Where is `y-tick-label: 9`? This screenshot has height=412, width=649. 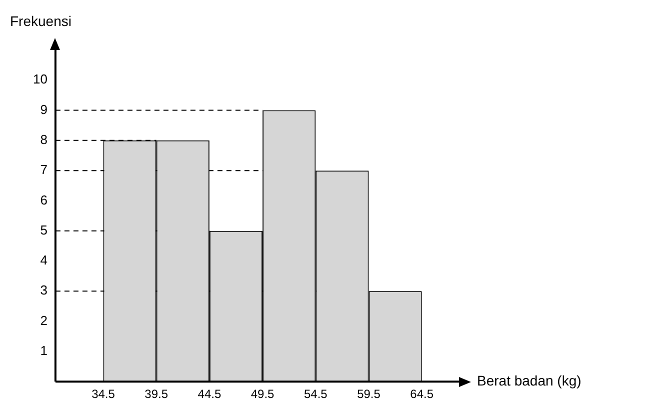 y-tick-label: 9 is located at coordinates (44, 109).